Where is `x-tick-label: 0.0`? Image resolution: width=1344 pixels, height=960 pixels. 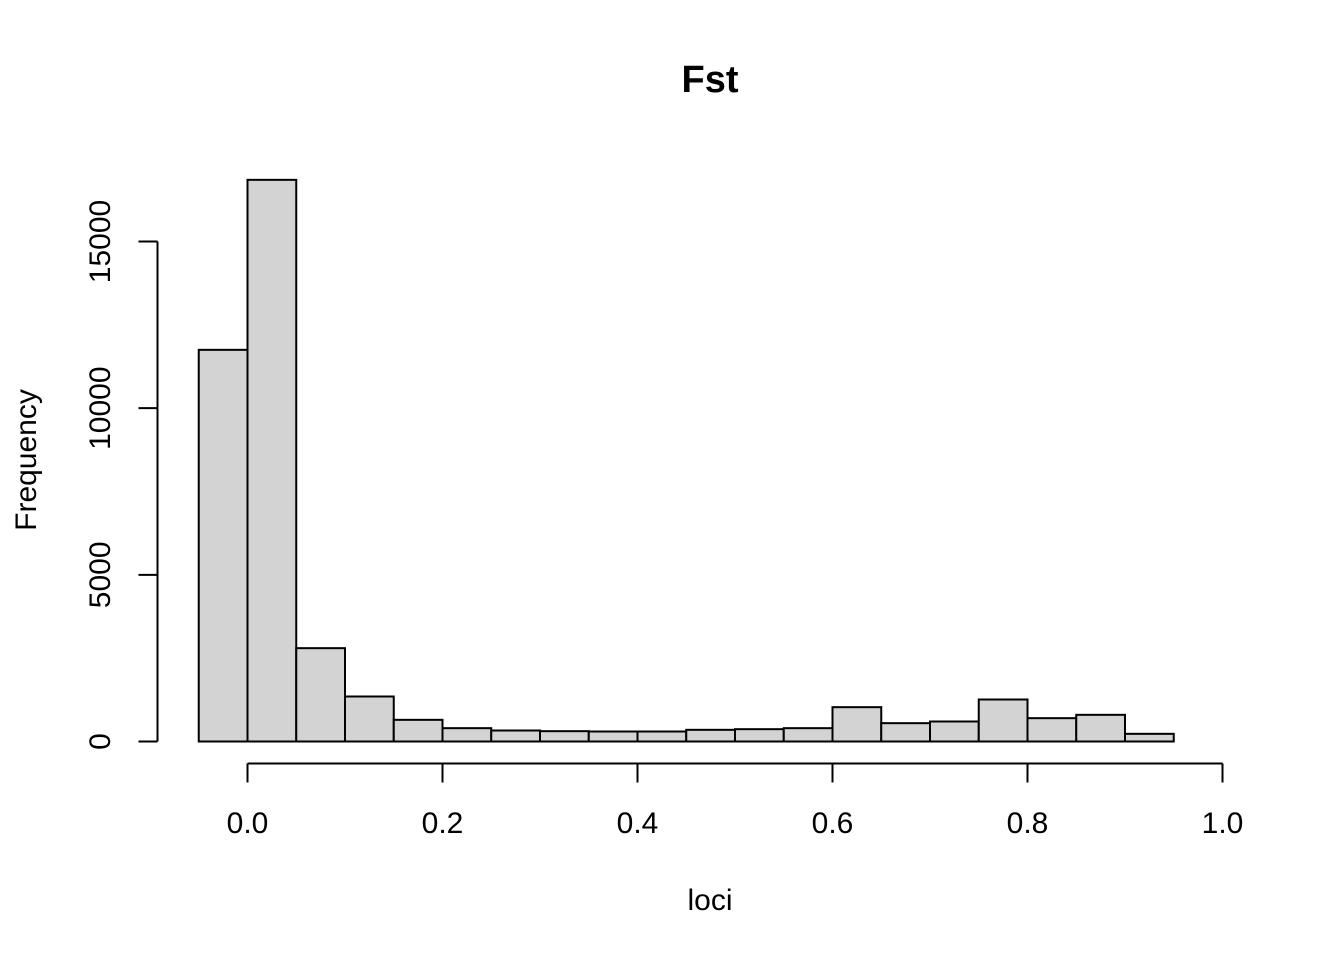
x-tick-label: 0.0 is located at coordinates (248, 823).